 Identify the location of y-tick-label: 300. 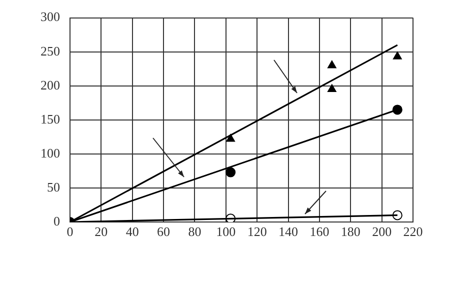
(50, 16).